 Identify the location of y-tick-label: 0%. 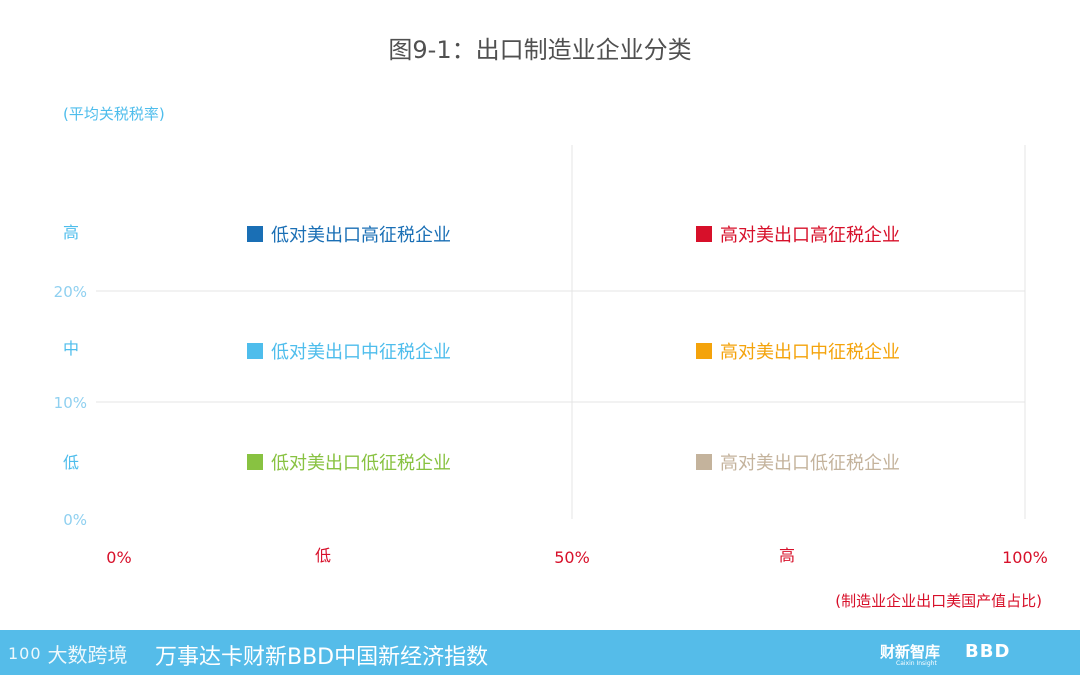
(75, 520).